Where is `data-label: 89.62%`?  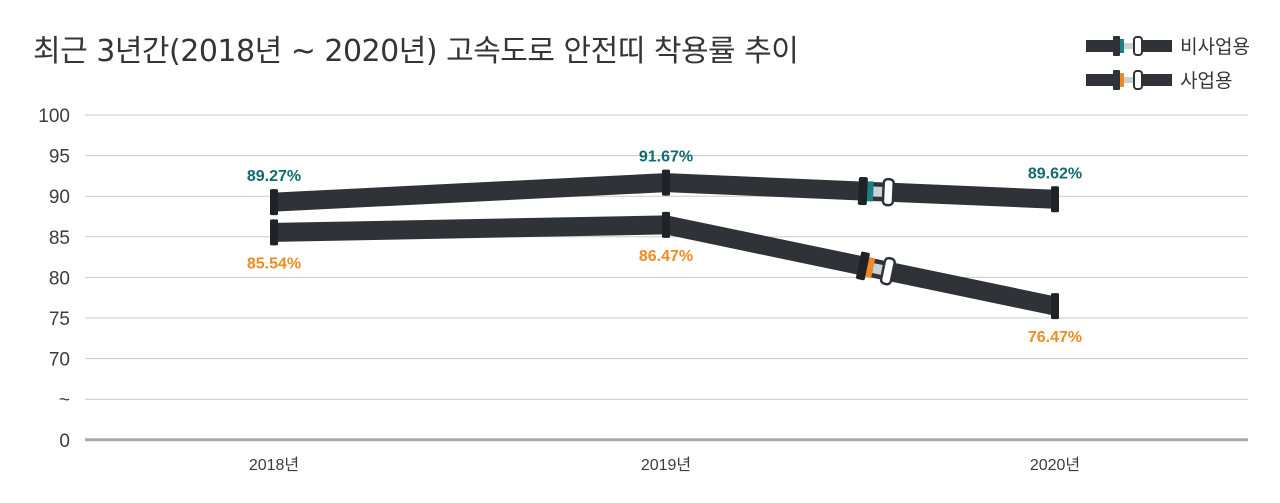 data-label: 89.62% is located at coordinates (1055, 173).